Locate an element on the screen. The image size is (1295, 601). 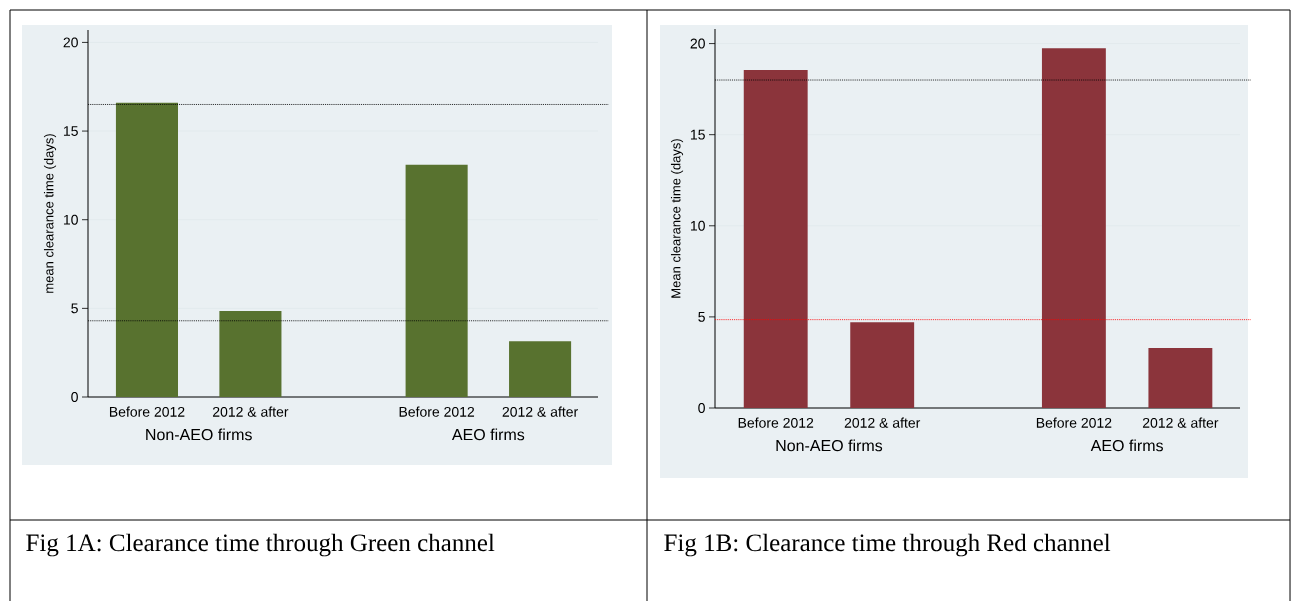
text: Fig 1A: Clearance time through Green channel is located at coordinates (260, 545).